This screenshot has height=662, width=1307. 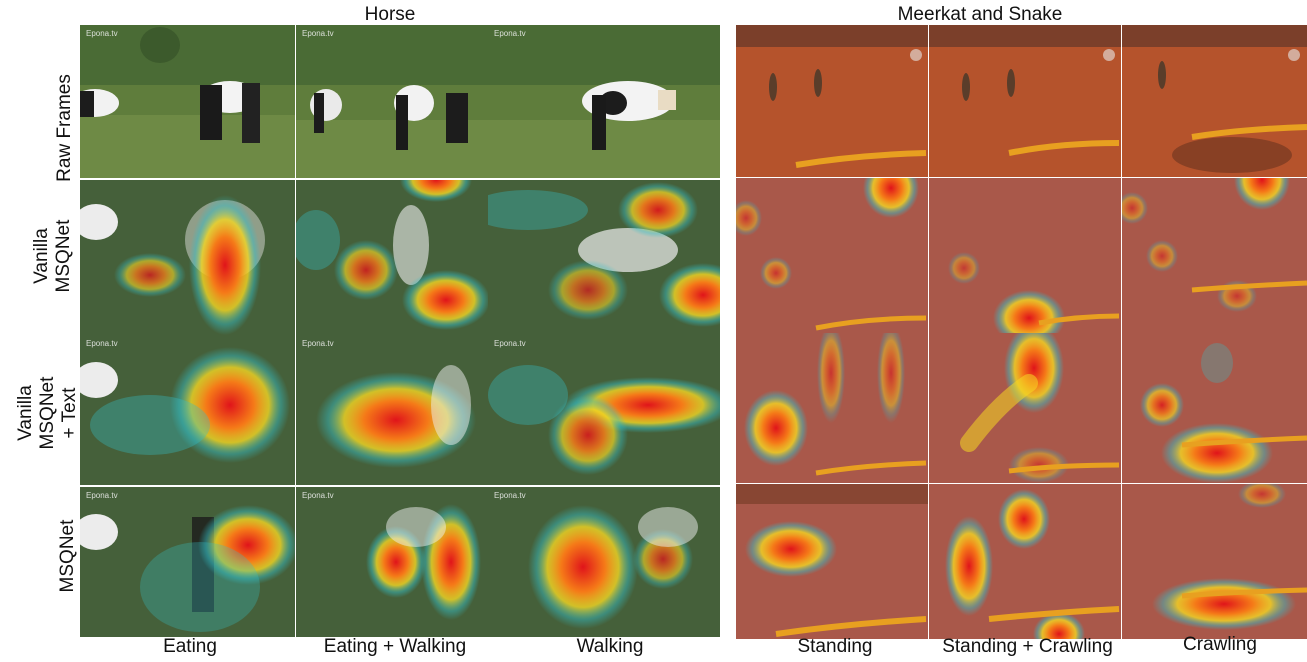 I want to click on row-label-vanilla-msqnet-text: Vanilla MSQNet + Text, so click(x=48, y=413).